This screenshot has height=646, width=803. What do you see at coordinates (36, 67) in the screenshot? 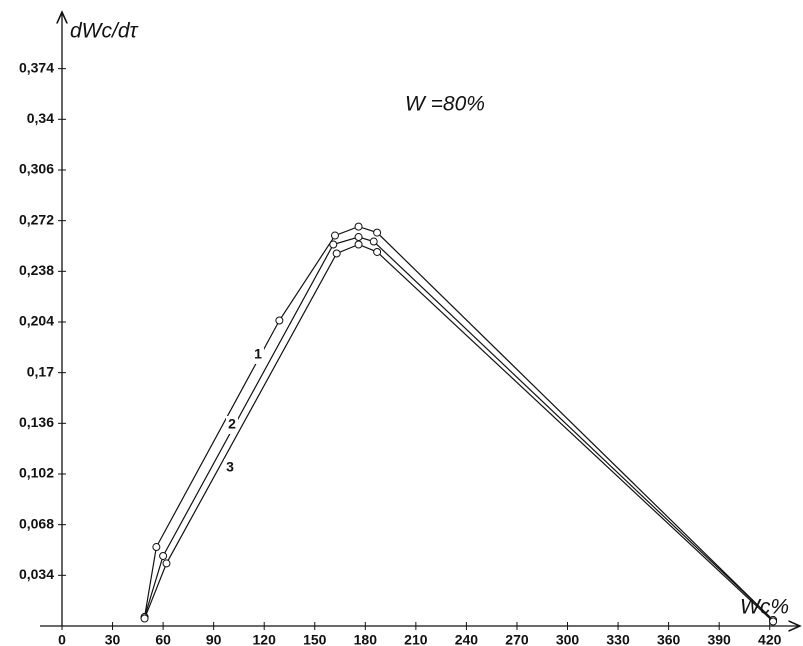
I see `y-tick-label: 0,374` at bounding box center [36, 67].